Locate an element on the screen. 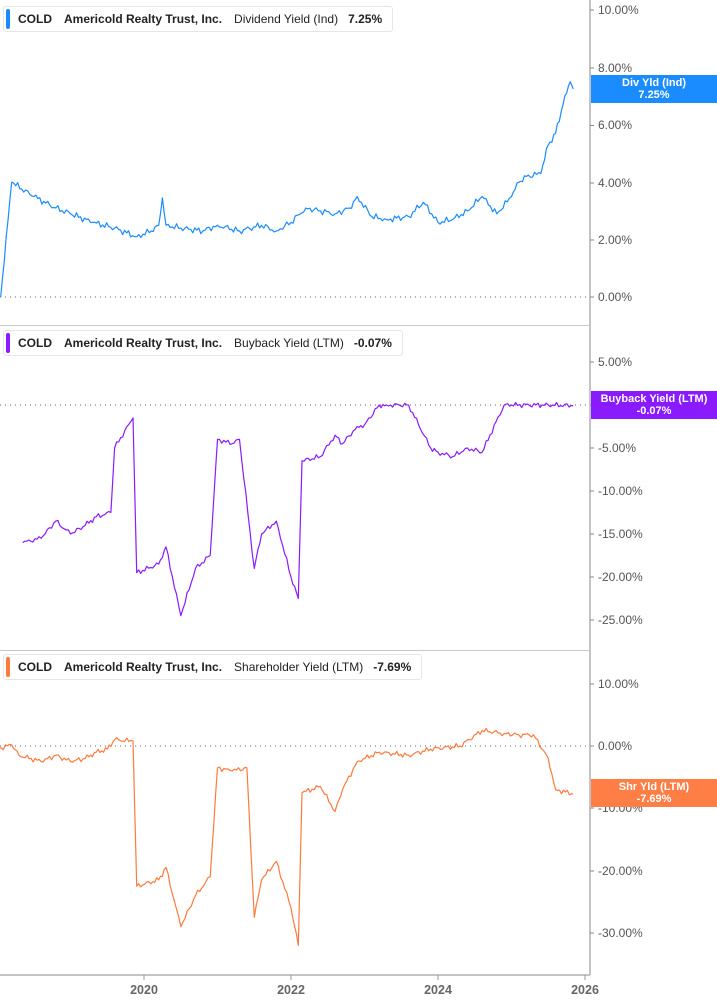 This screenshot has width=717, height=1005. legend-value: -7.69% is located at coordinates (392, 667).